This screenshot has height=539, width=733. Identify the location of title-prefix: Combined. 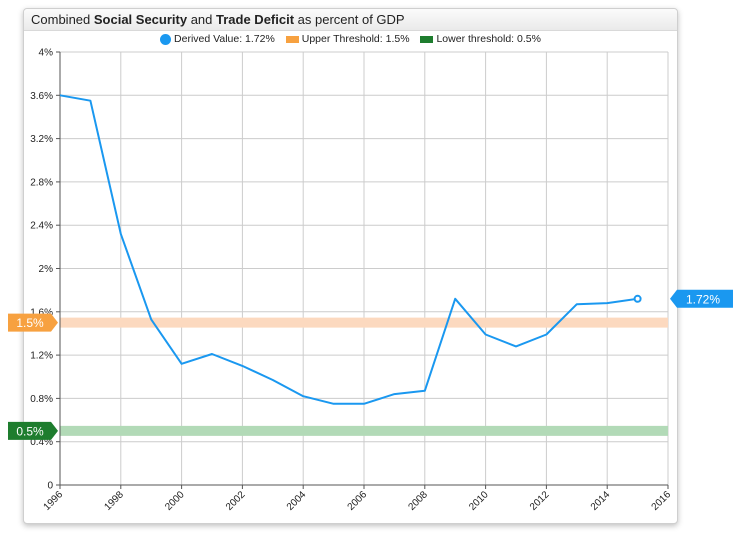
(62, 19).